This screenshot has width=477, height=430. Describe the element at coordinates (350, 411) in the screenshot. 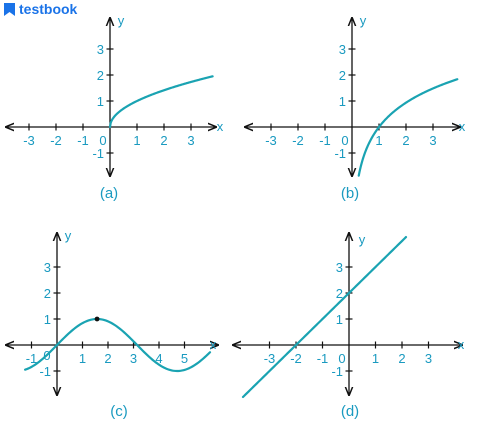

I see `panel-caption: (d)` at that location.